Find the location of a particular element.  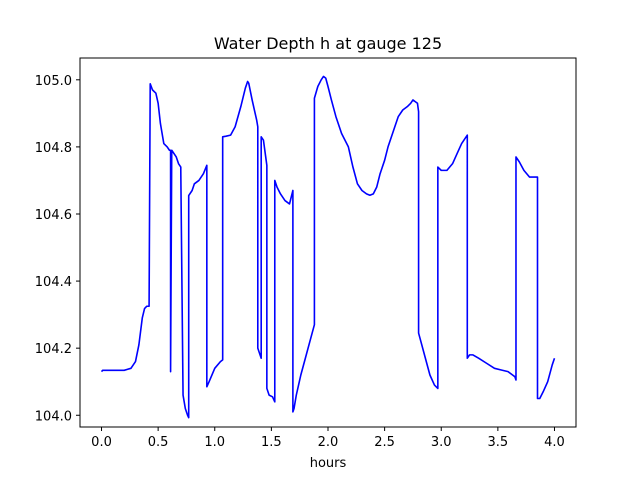

x-axis: 0.0 0.5 1.0 1.5 2.0 2.5 3.0 3.5 4.0 is located at coordinates (328, 438).